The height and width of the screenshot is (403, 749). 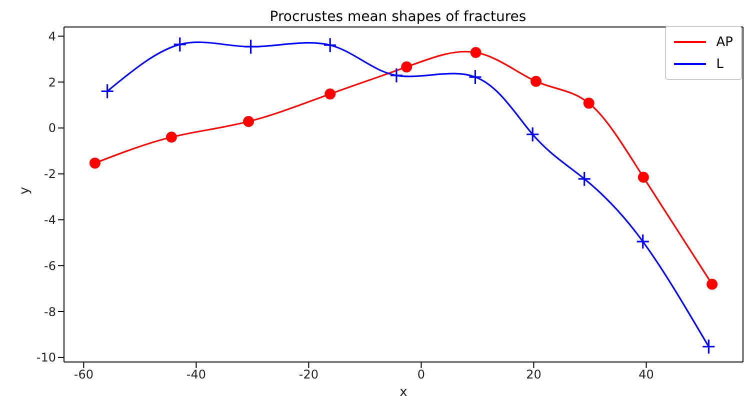 What do you see at coordinates (50, 311) in the screenshot?
I see `y-tick-label: -8` at bounding box center [50, 311].